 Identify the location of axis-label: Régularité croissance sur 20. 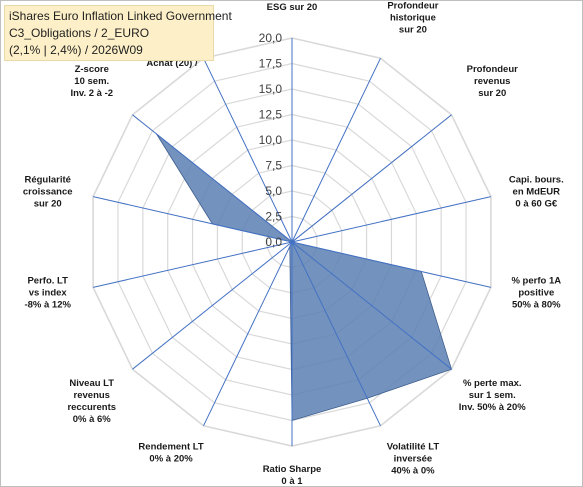
(48, 191).